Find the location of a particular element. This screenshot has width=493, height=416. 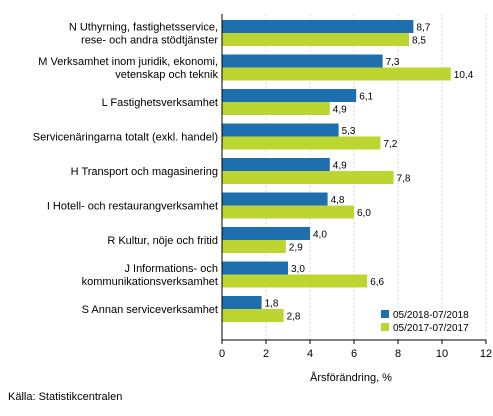

category-label: S Annan serviceverksamhet is located at coordinates (150, 310).